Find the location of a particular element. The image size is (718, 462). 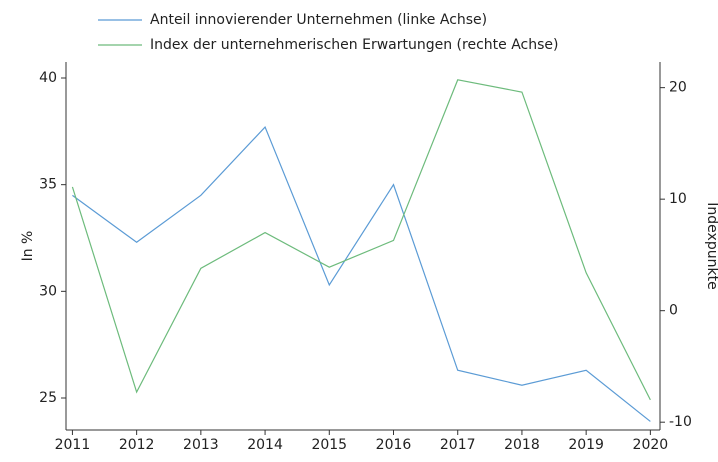

x-tick-label: 2017 is located at coordinates (458, 445).